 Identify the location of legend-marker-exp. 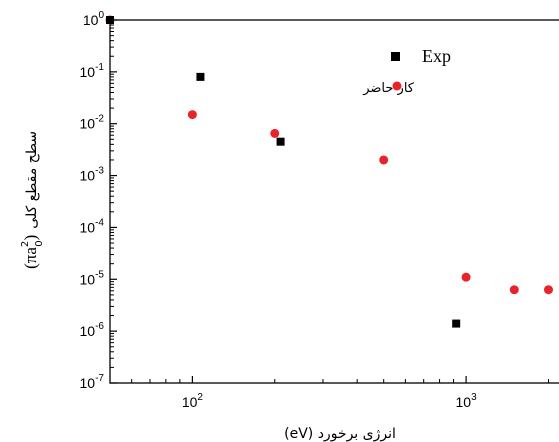
(395, 56).